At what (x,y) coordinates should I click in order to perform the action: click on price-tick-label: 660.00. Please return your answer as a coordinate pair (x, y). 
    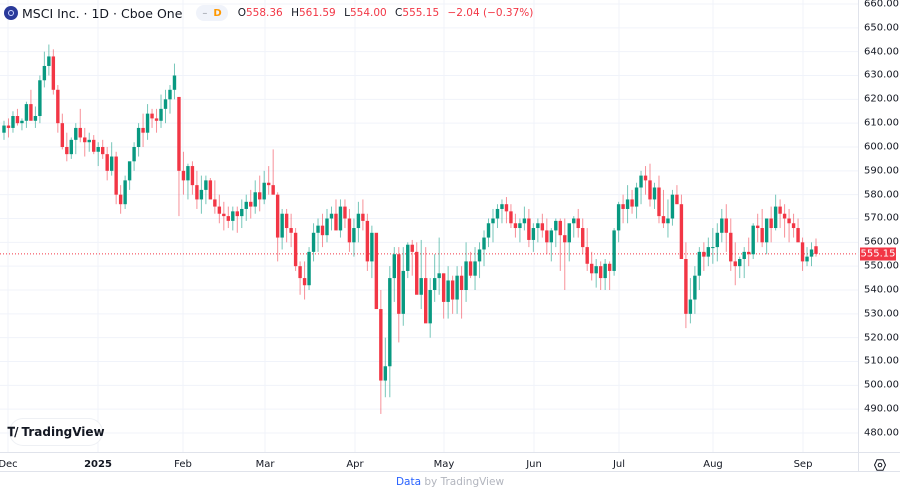
    Looking at the image, I should click on (881, 5).